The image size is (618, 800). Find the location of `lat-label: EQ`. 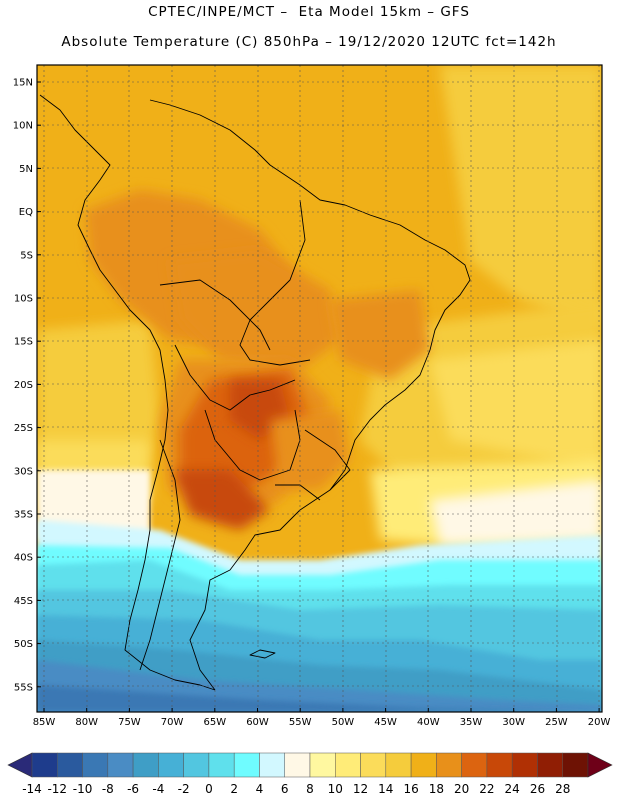

lat-label: EQ is located at coordinates (26, 212).